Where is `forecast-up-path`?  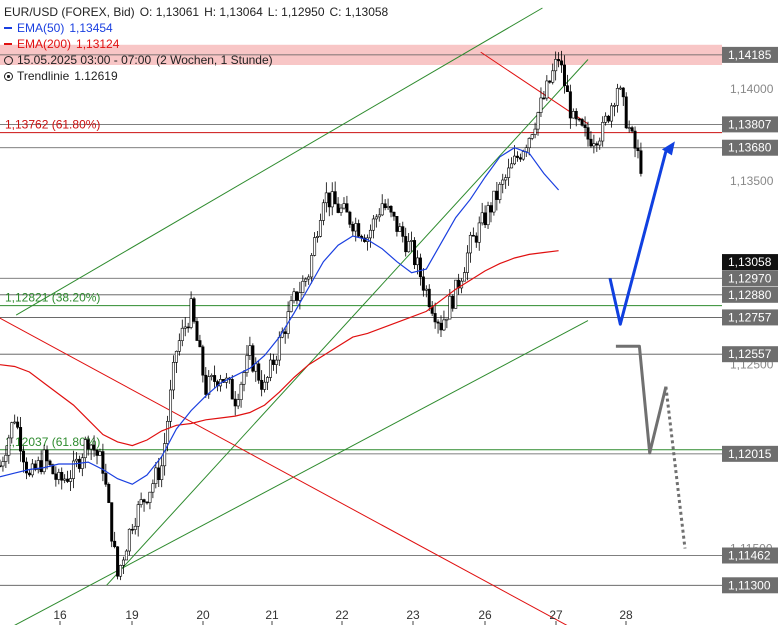
forecast-up-path is located at coordinates (638, 238).